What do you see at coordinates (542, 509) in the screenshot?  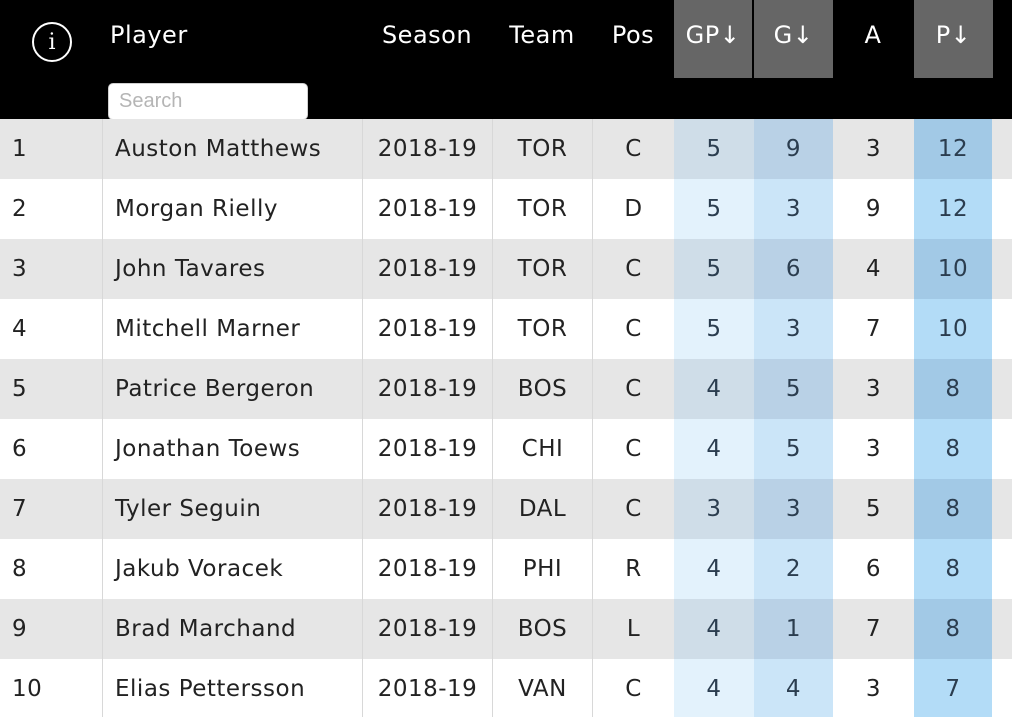 I see `cell-team: DAL` at bounding box center [542, 509].